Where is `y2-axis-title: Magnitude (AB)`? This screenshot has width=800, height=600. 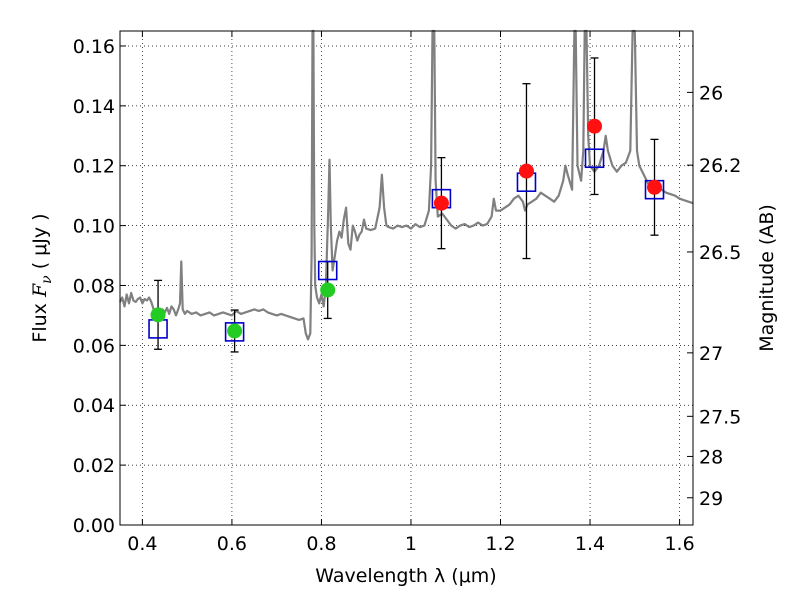 y2-axis-title: Magnitude (AB) is located at coordinates (767, 278).